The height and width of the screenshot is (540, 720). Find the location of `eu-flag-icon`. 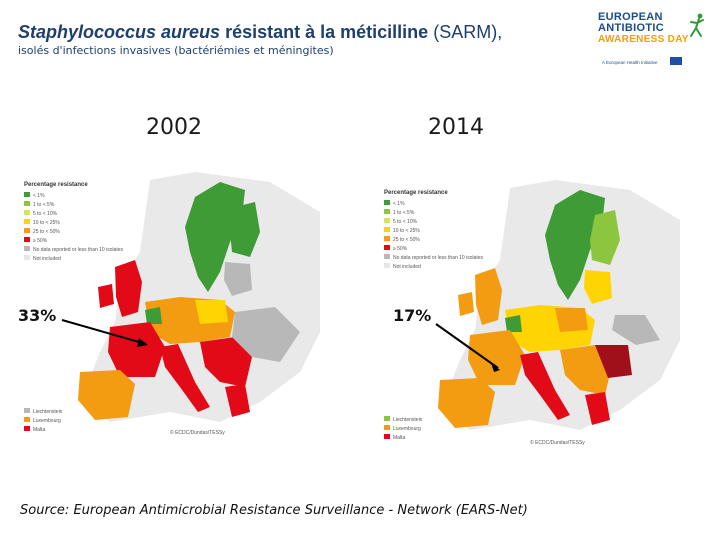

eu-flag-icon is located at coordinates (676, 61).